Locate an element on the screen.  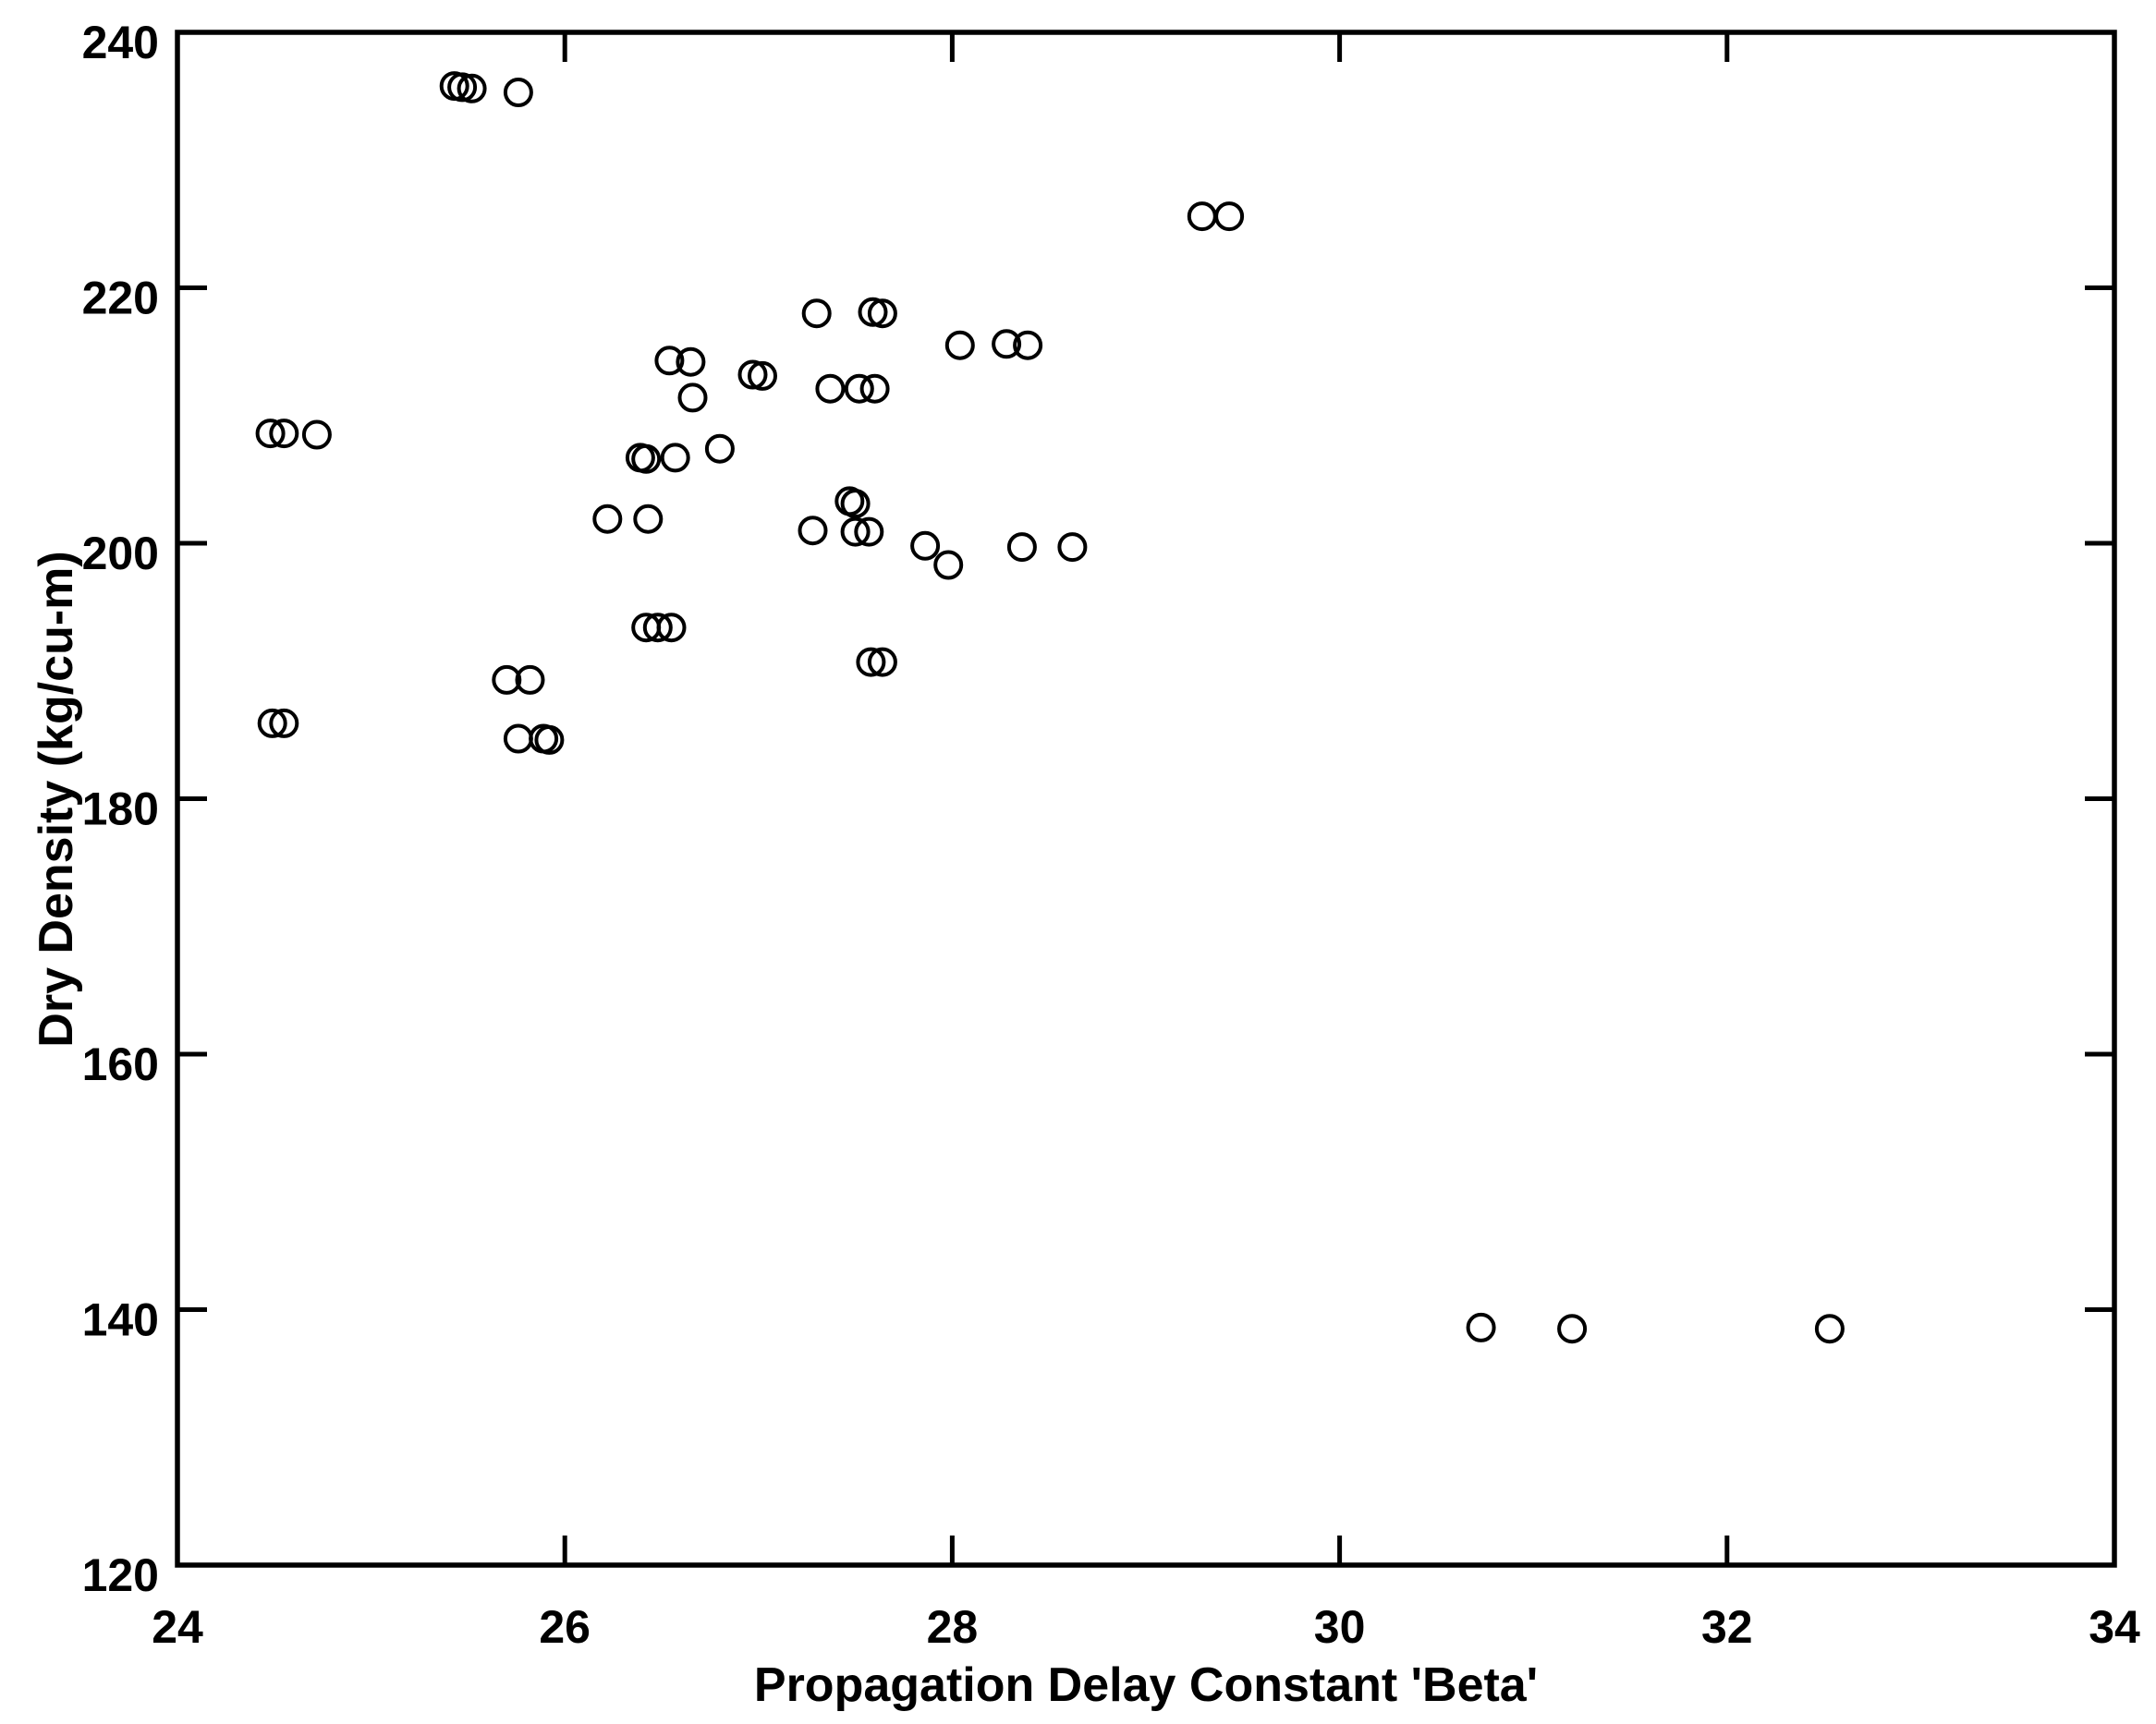
x-tick-label: 32 is located at coordinates (1727, 1627).